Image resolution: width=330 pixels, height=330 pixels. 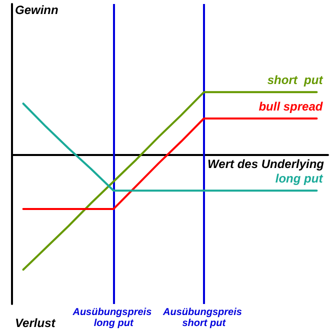 I want to click on x-tick-label: Ausübungspreis short put, so click(x=203, y=318).